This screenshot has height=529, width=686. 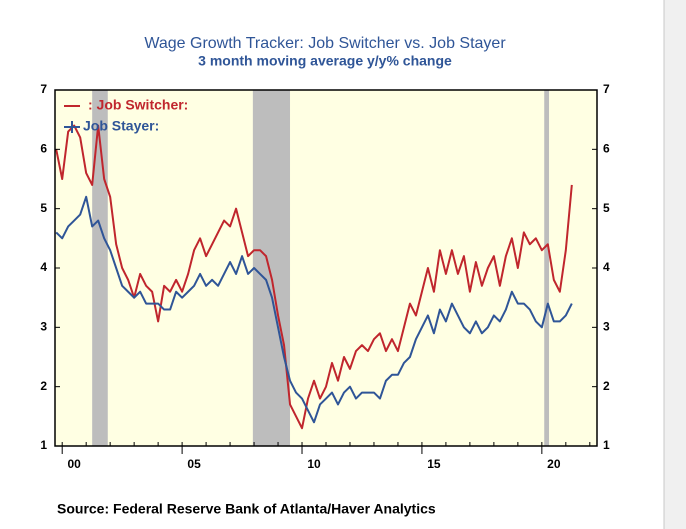 What do you see at coordinates (43, 208) in the screenshot?
I see `y-tick-label: 5` at bounding box center [43, 208].